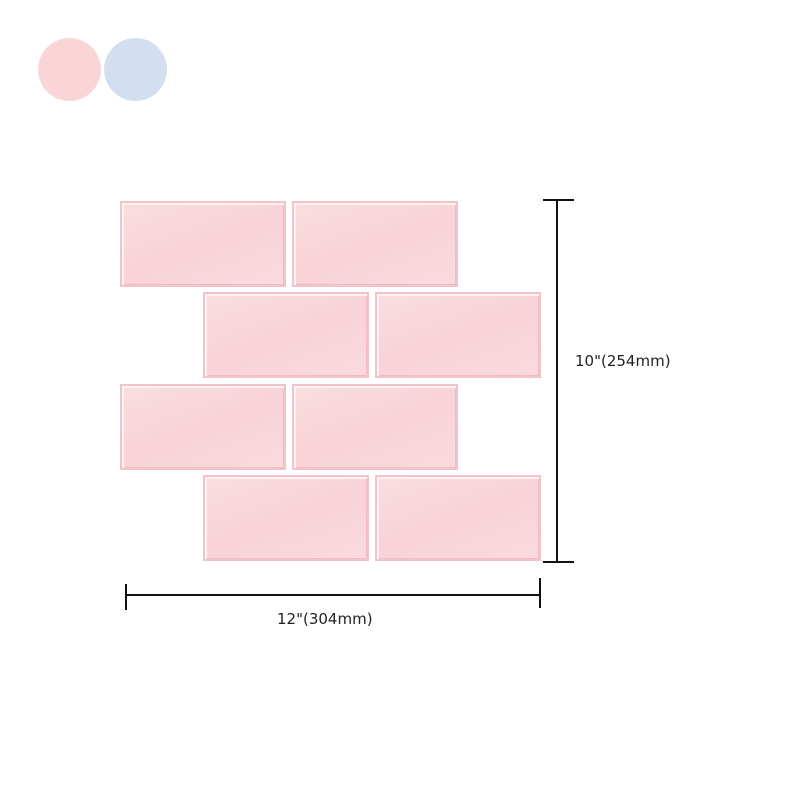 The width and height of the screenshot is (800, 800). I want to click on color-swatch-blue, so click(135, 69).